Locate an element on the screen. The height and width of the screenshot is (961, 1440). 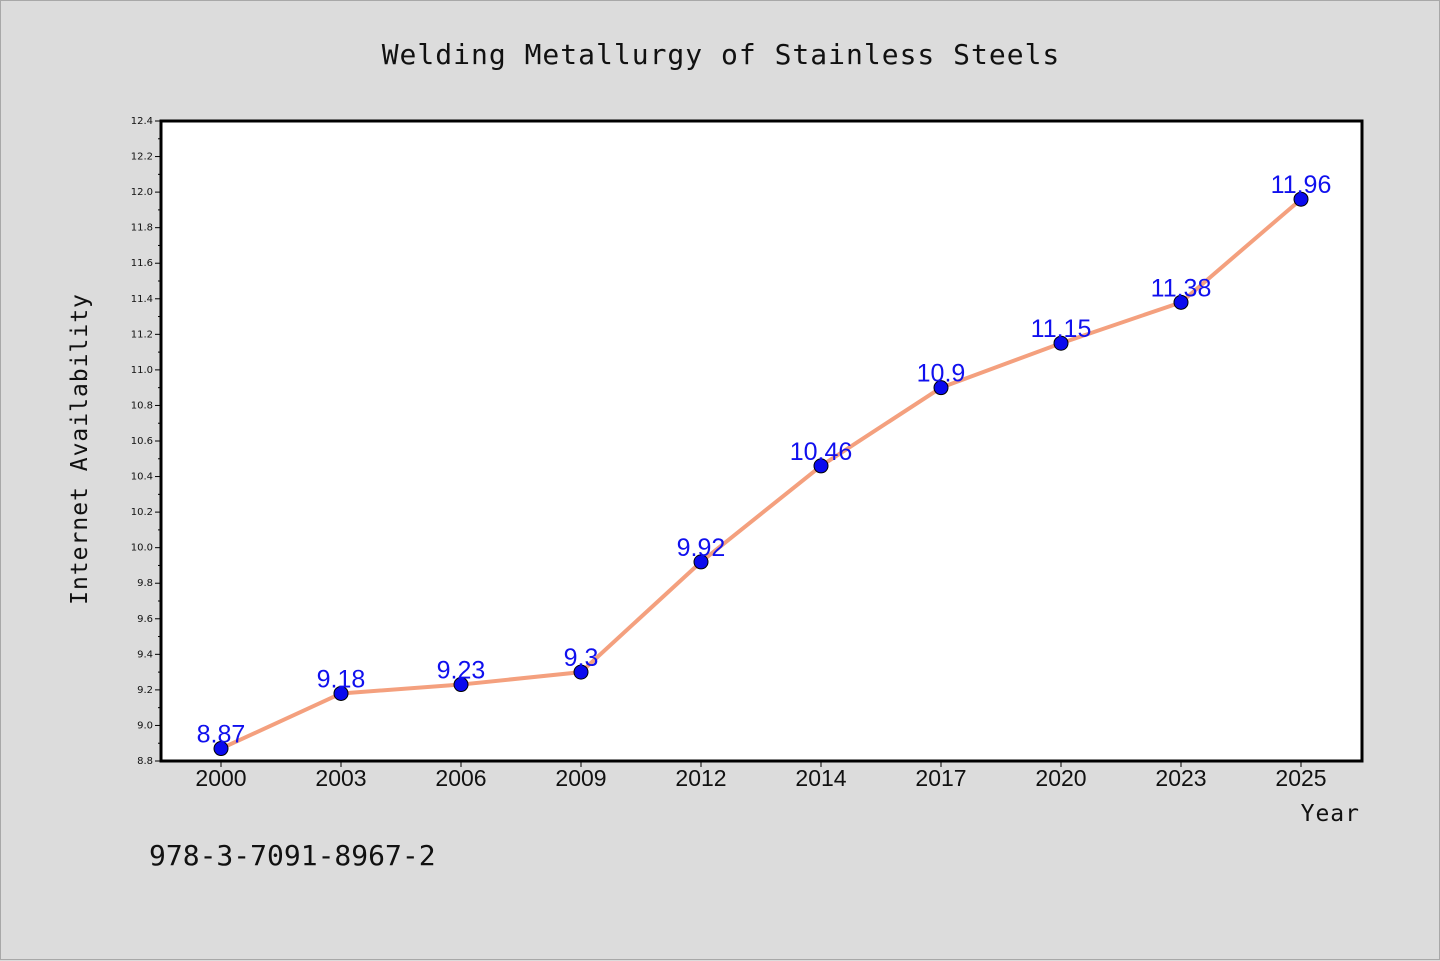
x-axis-label: Year is located at coordinates (1330, 814).